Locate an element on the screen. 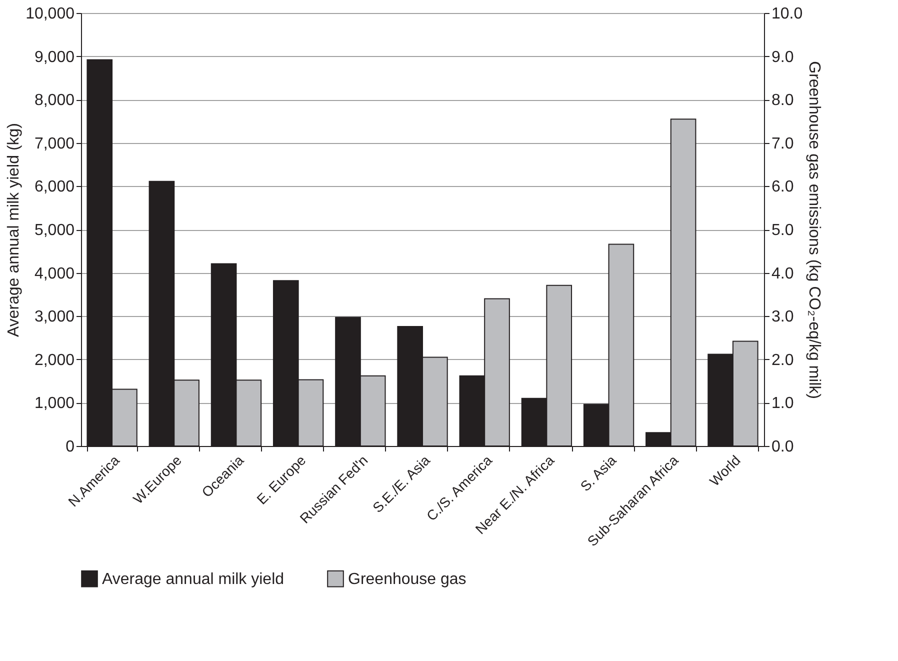  y2-tick-label: 7.0 is located at coordinates (783, 143).